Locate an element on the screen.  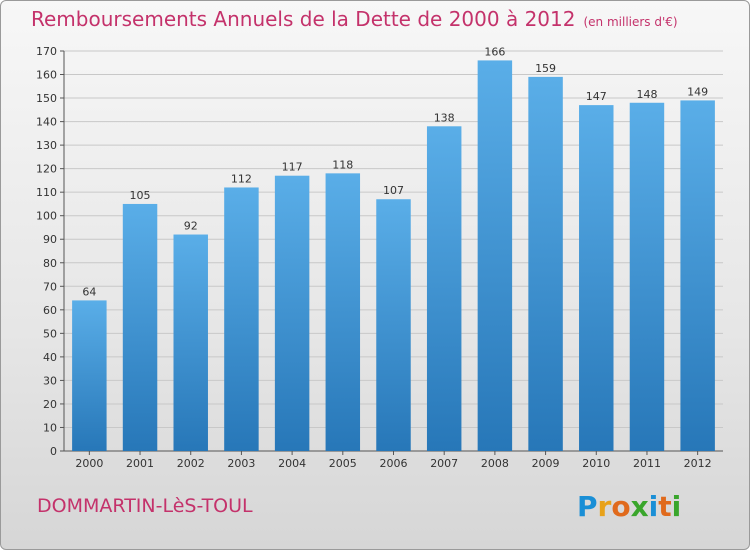
data-label-2007: 138 is located at coordinates (444, 117).